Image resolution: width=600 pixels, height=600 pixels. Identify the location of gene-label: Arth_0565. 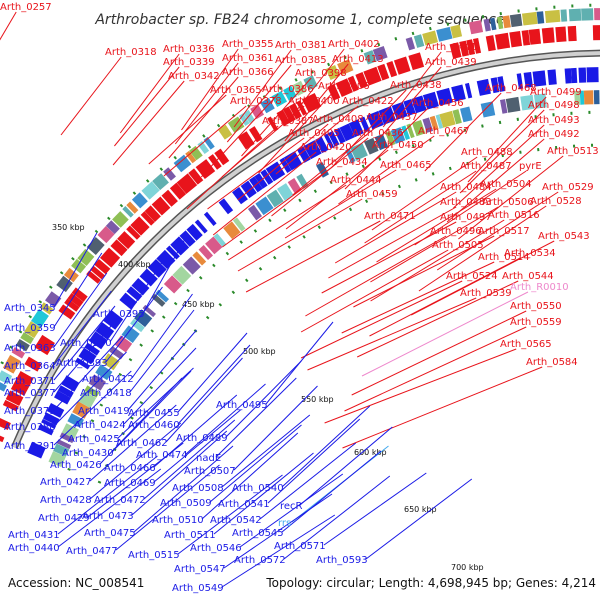
(526, 344).